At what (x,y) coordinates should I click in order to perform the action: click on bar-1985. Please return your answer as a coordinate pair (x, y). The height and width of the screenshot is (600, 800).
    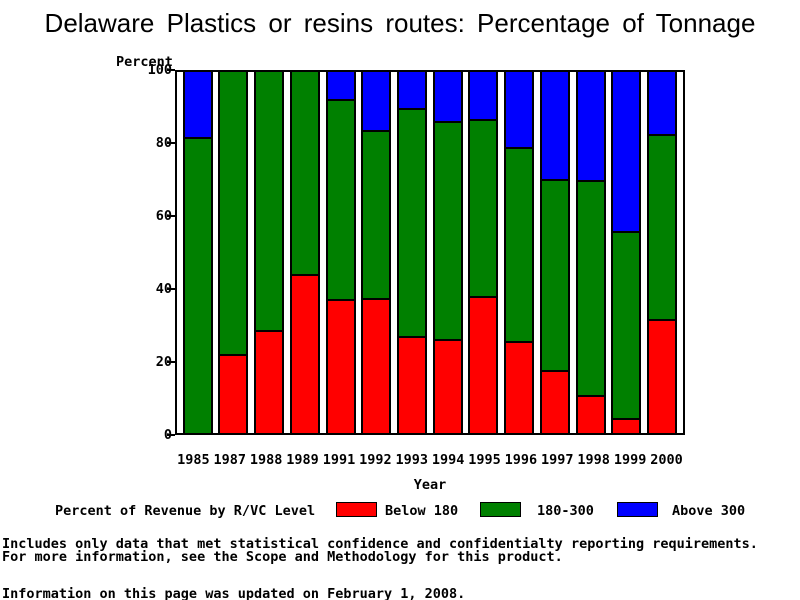
    Looking at the image, I should click on (197, 252).